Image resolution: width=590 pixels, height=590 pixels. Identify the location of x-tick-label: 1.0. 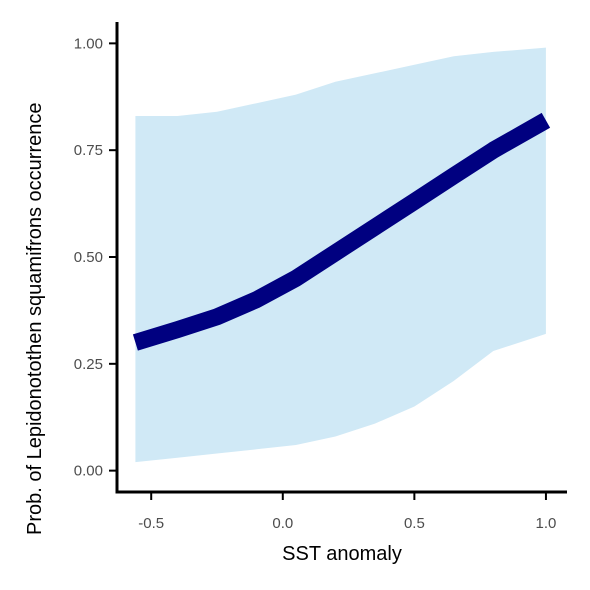
(546, 523).